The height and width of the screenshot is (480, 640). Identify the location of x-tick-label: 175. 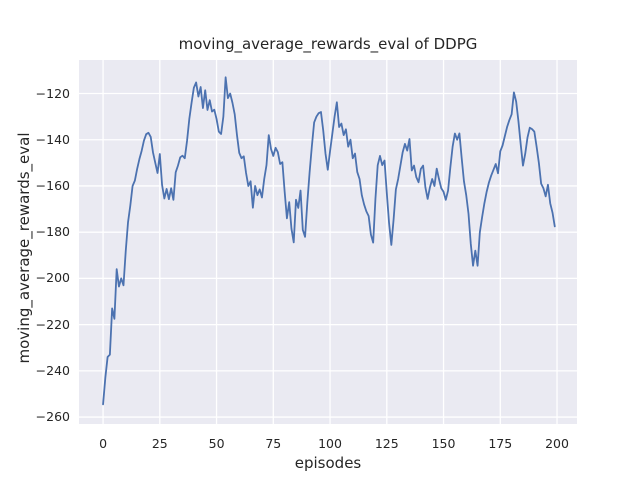
(500, 443).